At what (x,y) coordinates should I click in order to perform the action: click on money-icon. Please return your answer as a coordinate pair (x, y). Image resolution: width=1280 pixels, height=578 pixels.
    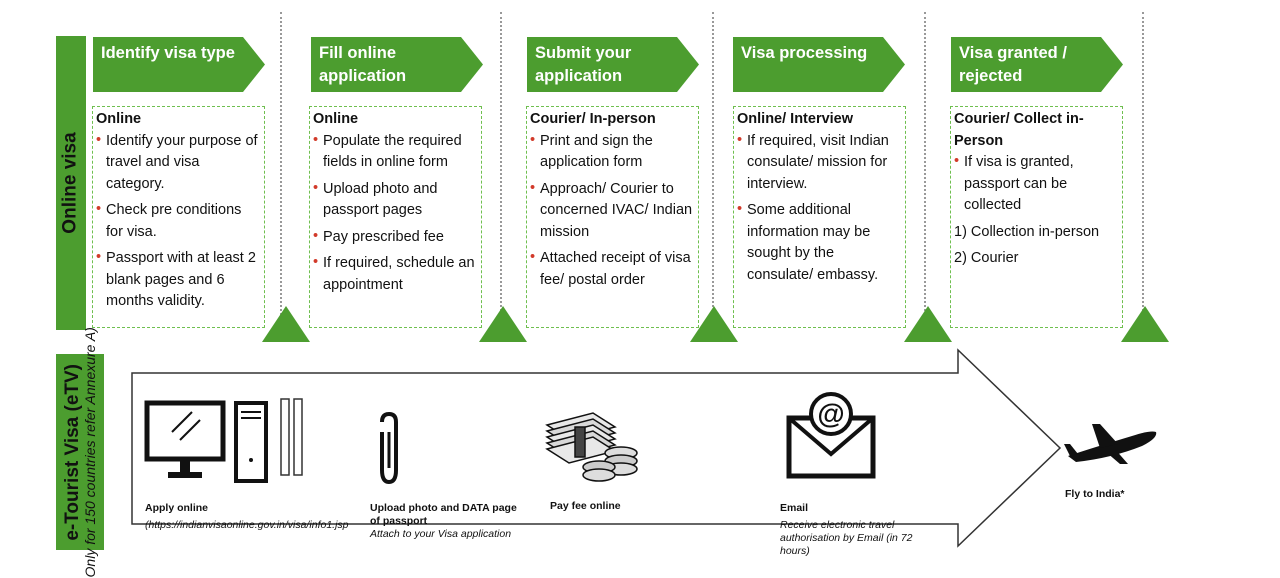
    Looking at the image, I should click on (591, 447).